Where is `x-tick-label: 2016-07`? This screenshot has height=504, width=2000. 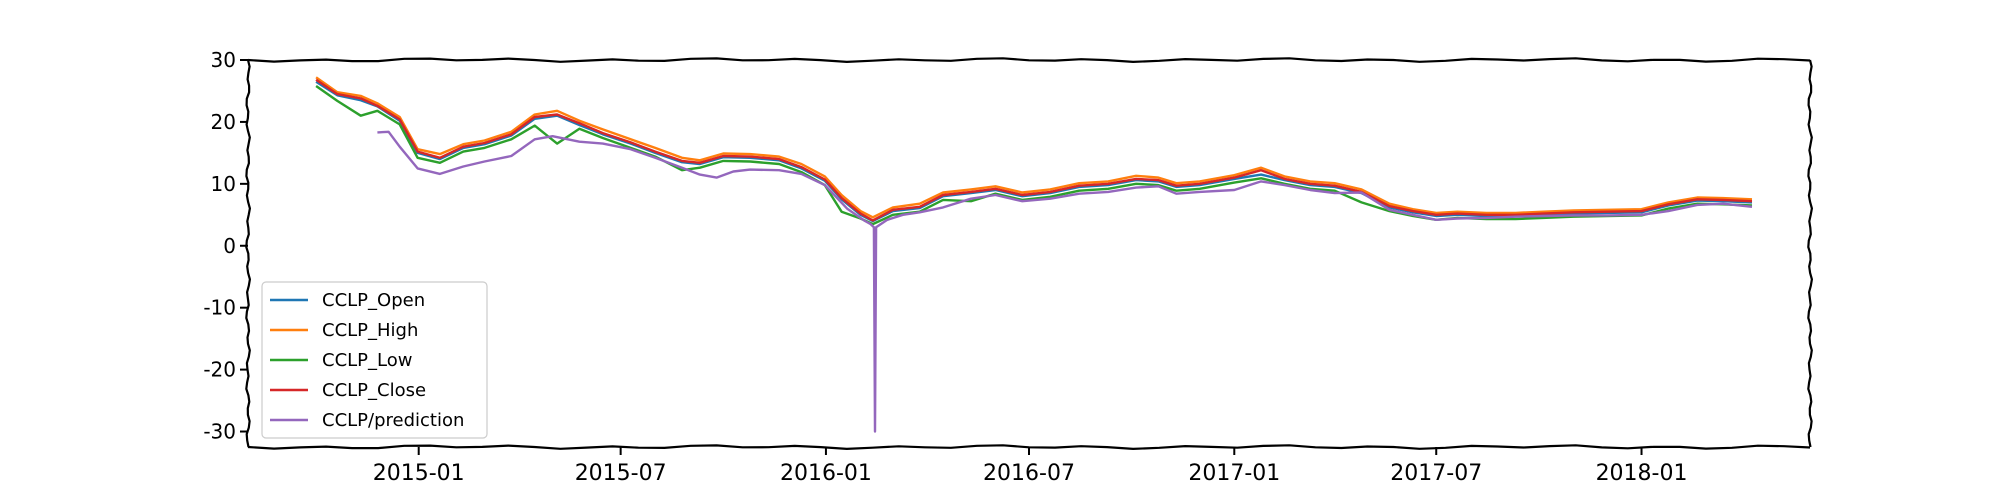 x-tick-label: 2016-07 is located at coordinates (1029, 473).